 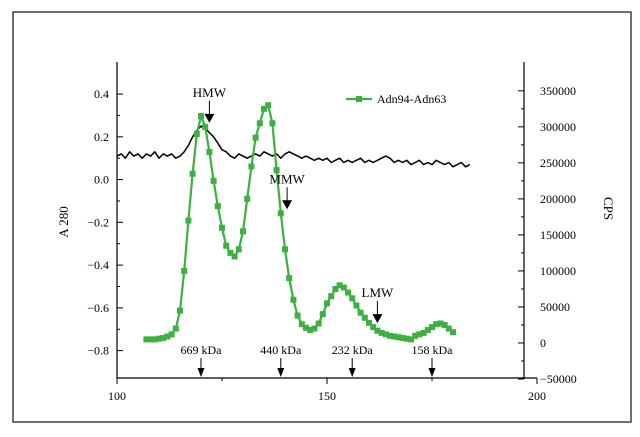 I want to click on marker-label: 232 kDa, so click(x=353, y=350).